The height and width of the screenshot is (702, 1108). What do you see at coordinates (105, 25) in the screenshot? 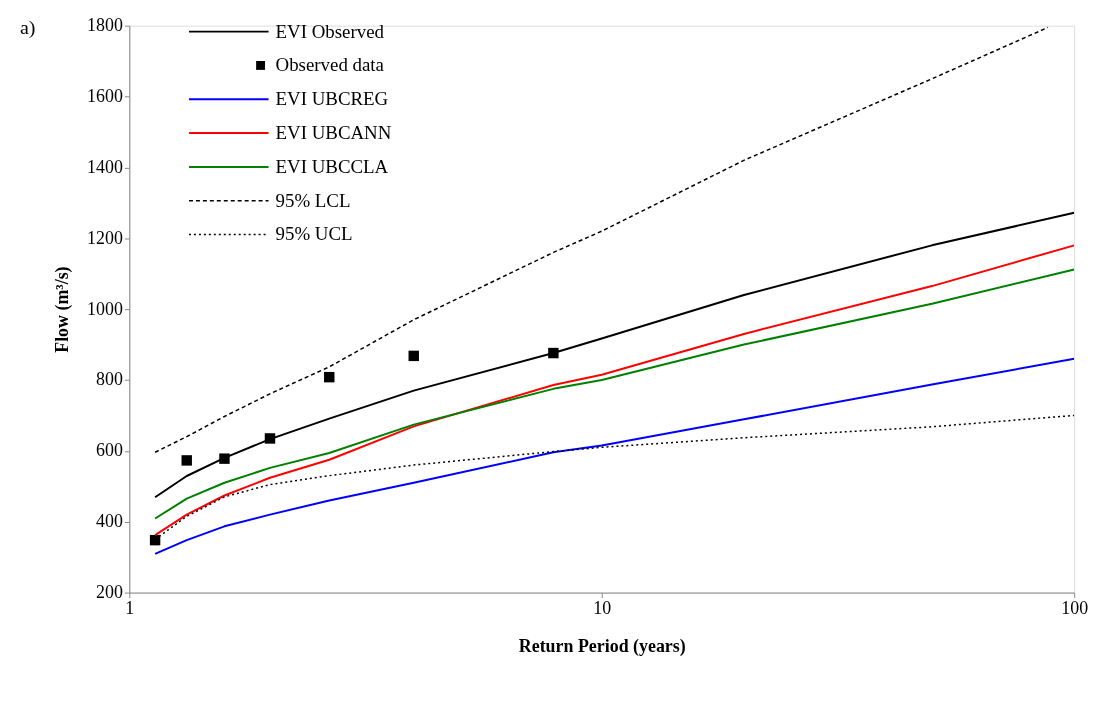
I see `y-tick-label: 1800` at bounding box center [105, 25].